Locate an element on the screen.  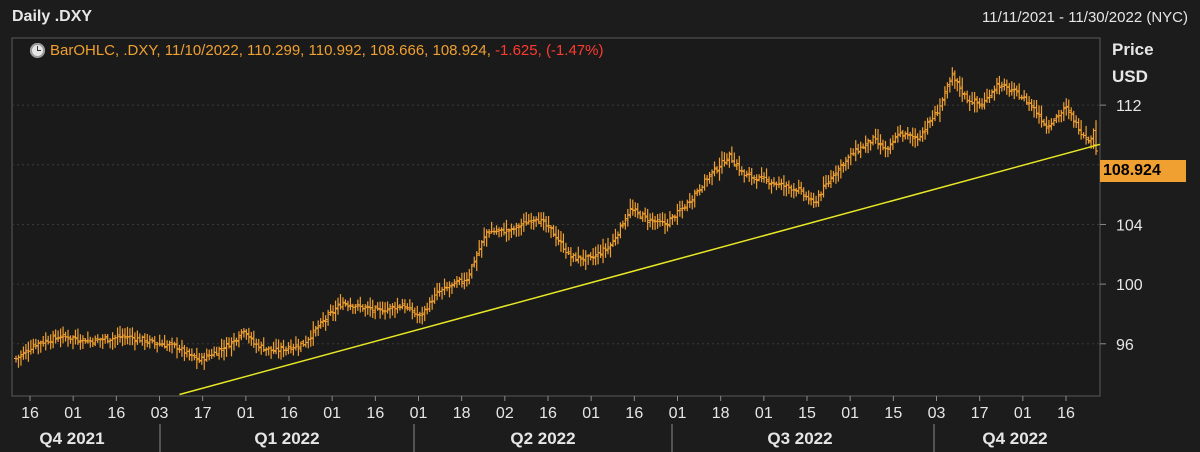
quarter-label: Q4 2021 is located at coordinates (71, 438).